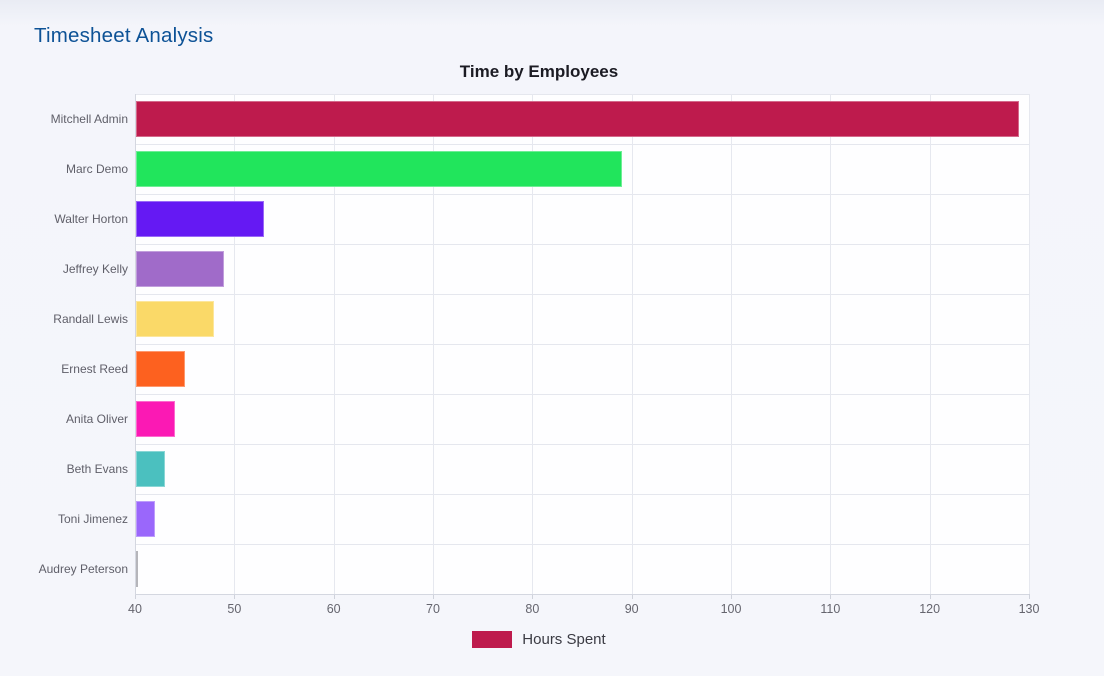  Describe the element at coordinates (731, 609) in the screenshot. I see `x-axis-tick-label: 100` at that location.